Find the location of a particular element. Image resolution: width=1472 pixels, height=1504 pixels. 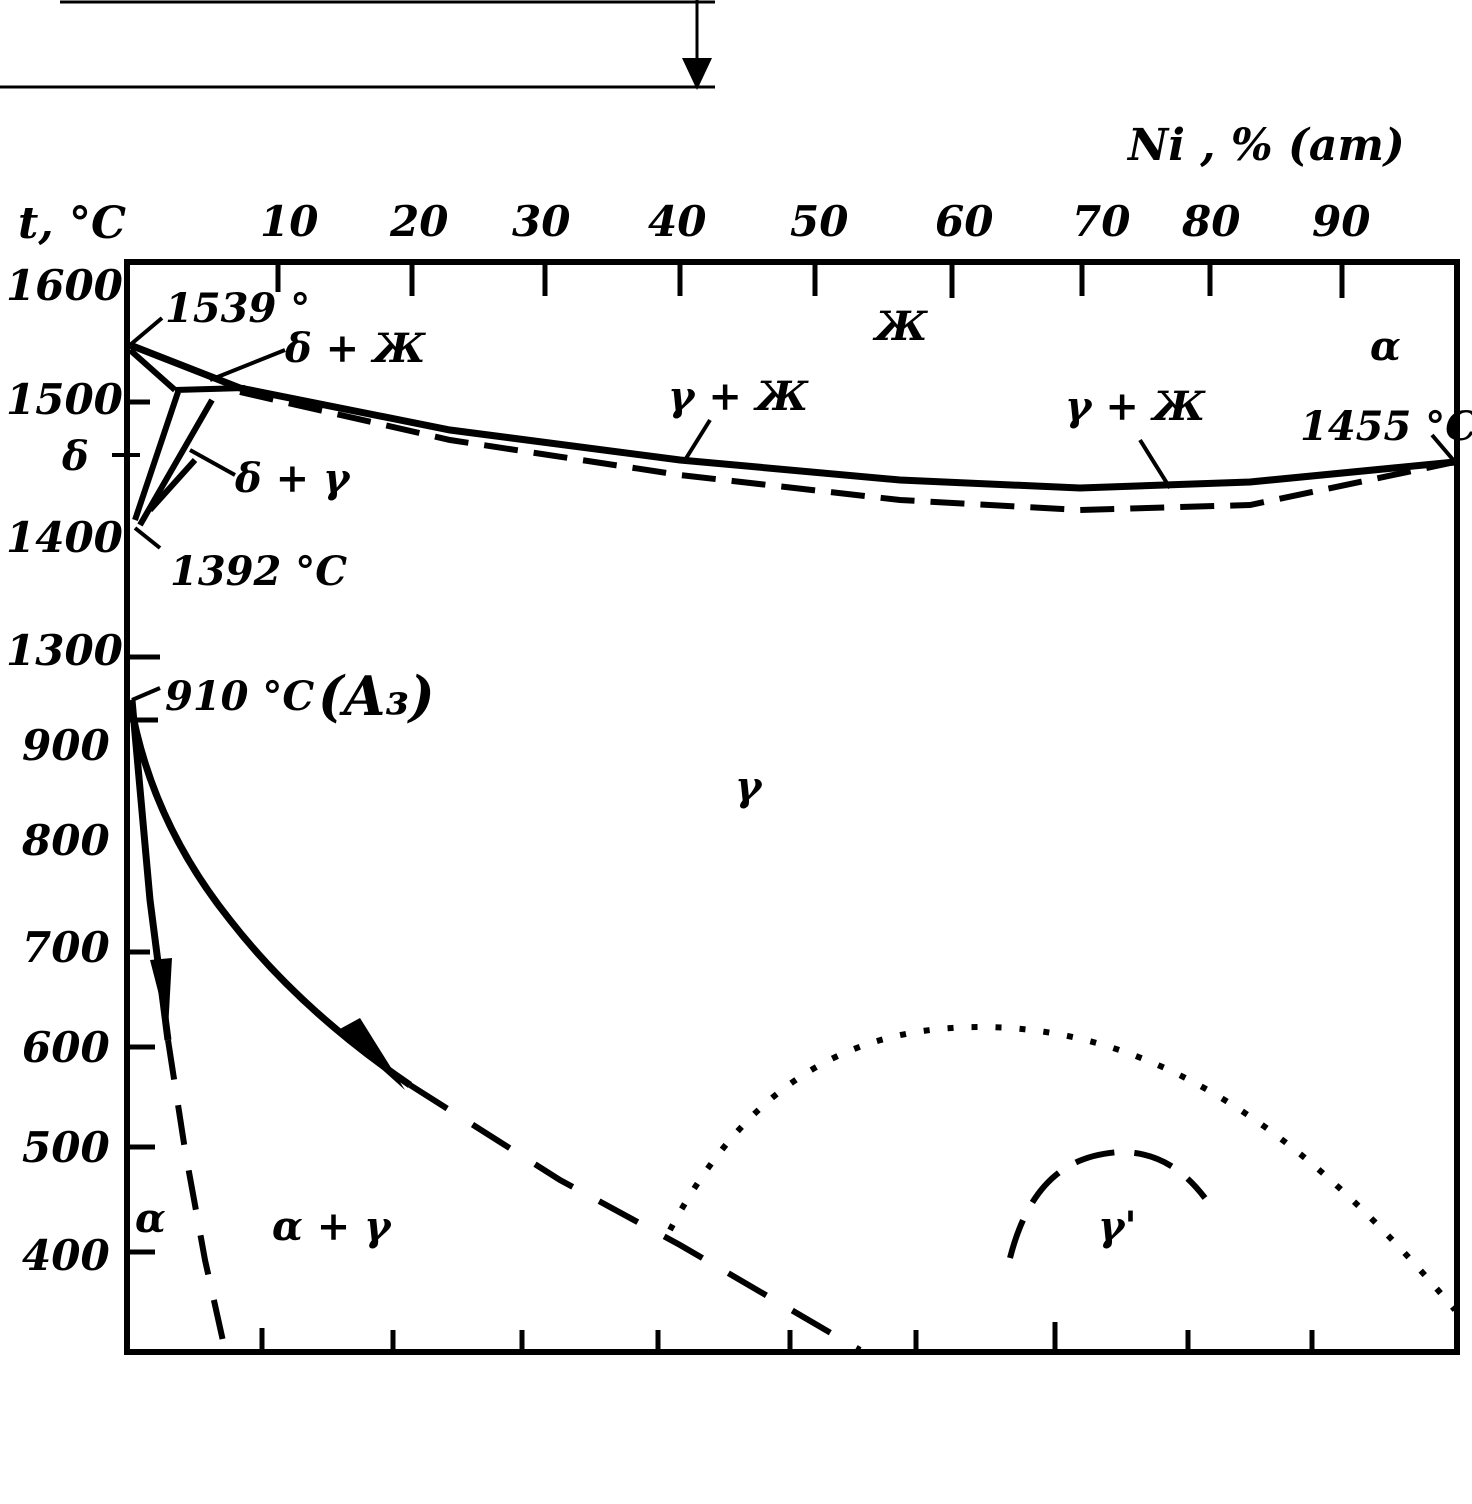

phase-label-delta-gamma: δ + γ is located at coordinates (292, 478).